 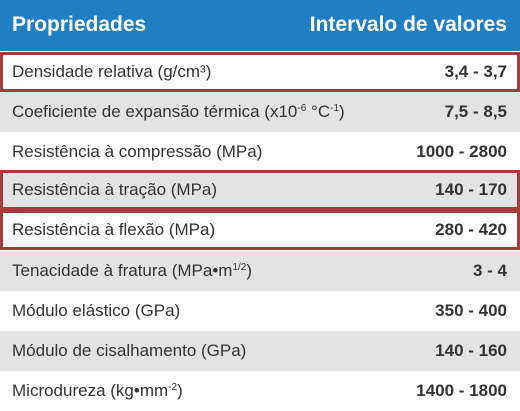 I want to click on row-label: Resistência à compressão (MPa), so click(x=137, y=151).